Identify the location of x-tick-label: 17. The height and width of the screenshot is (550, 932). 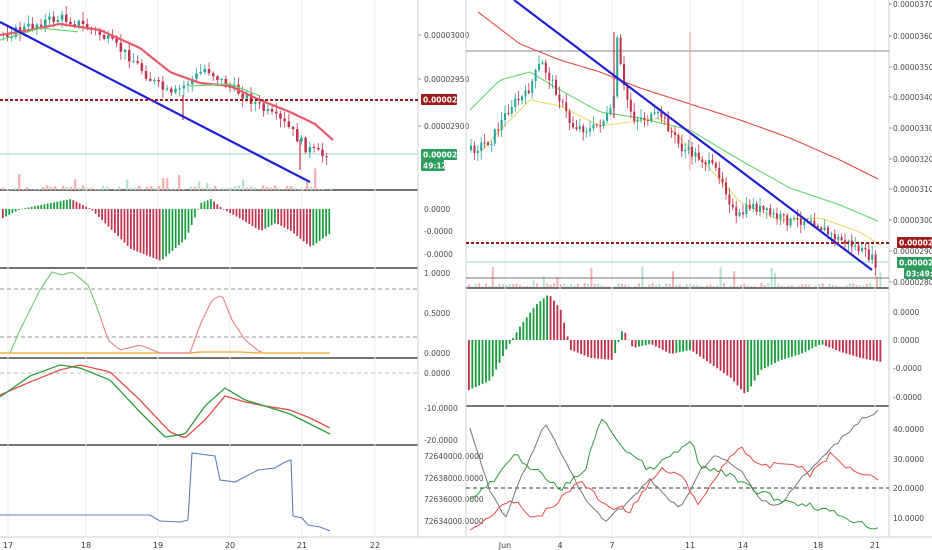
(8, 545).